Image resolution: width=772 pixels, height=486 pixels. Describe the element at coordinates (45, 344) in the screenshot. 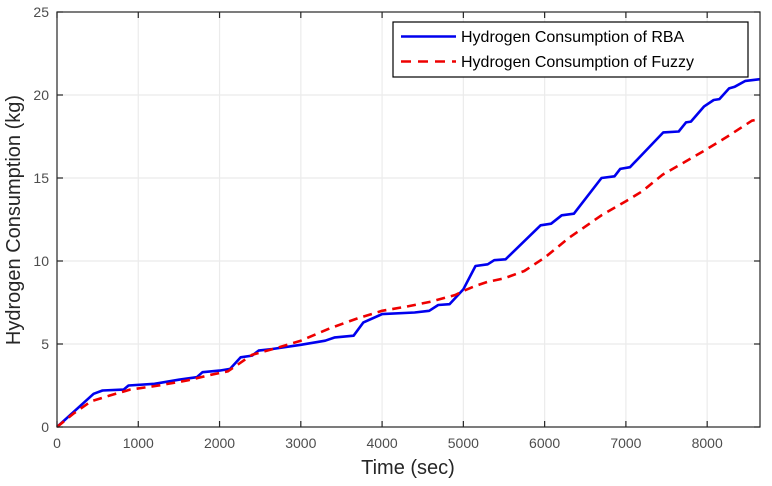

I see `y-tick-label: 5` at that location.